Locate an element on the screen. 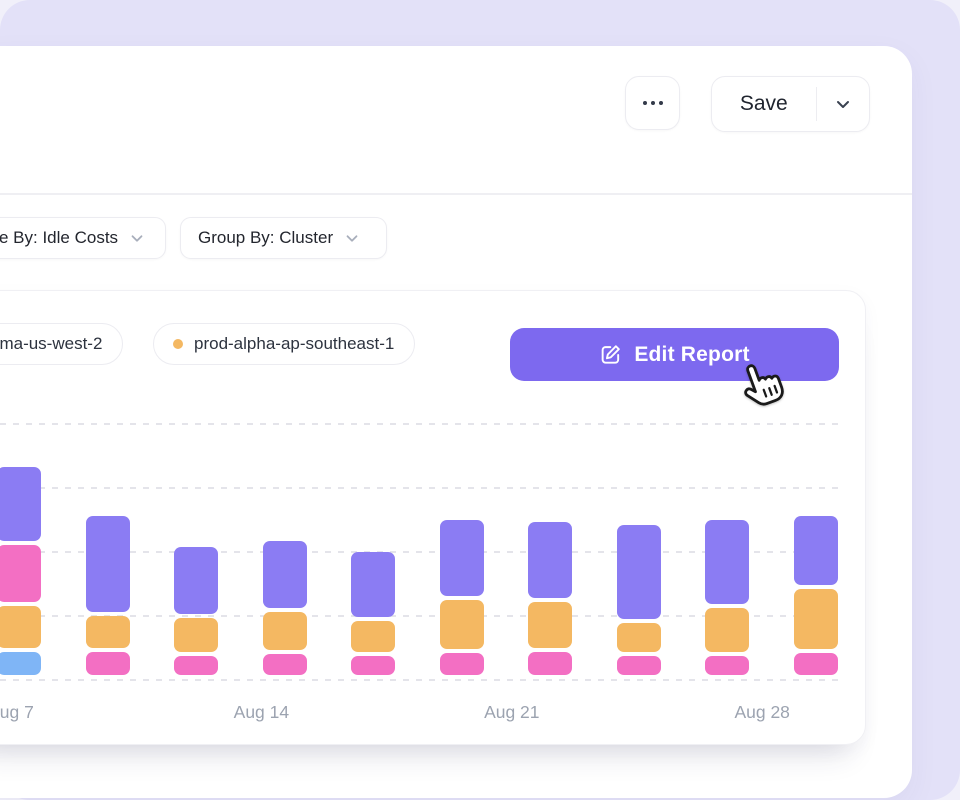 This screenshot has width=960, height=800. legend-chip-label: prod-alpha-ap-southeast-1 is located at coordinates (294, 343).